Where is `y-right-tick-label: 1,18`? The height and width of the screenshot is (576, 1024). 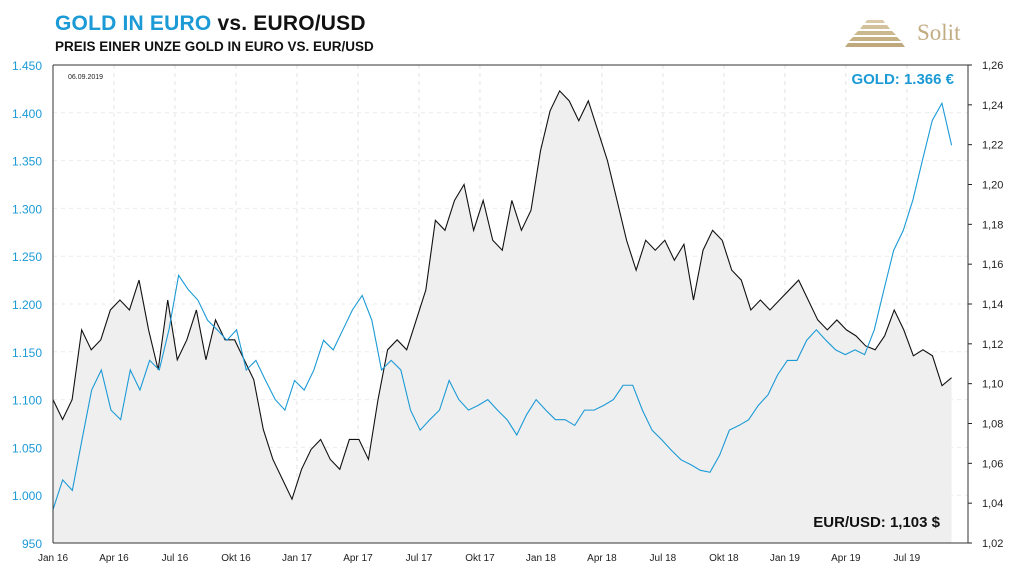
y-right-tick-label: 1,18 is located at coordinates (992, 225).